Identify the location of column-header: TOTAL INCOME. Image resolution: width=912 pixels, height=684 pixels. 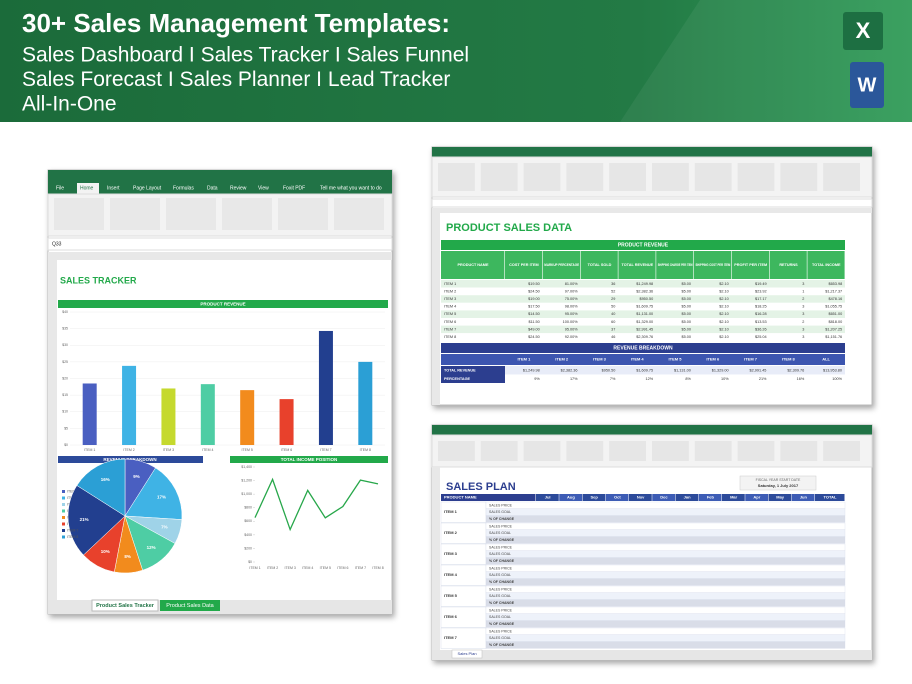
(826, 265).